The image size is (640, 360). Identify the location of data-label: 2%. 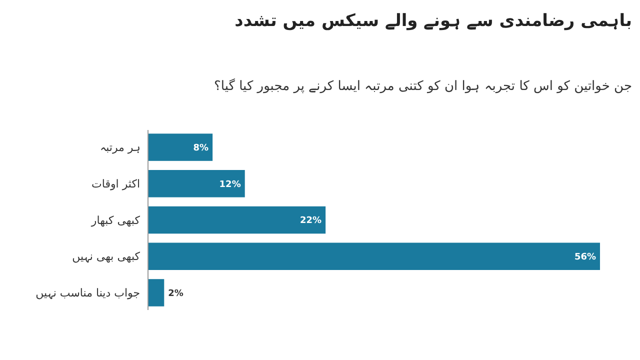
(176, 293).